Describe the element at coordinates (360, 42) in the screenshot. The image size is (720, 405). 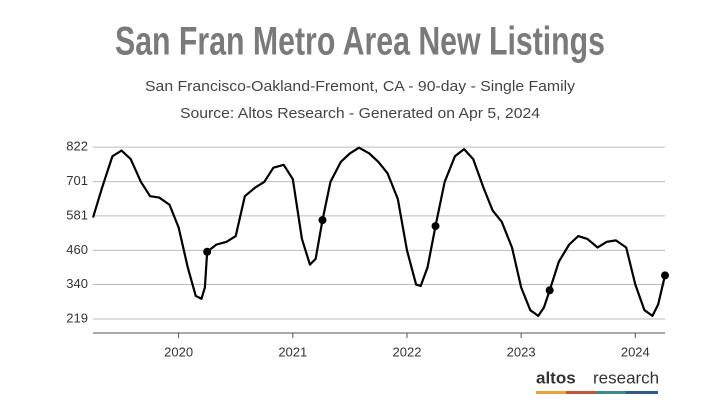
I see `chart-title: San Fran Metro Area New Listings` at that location.